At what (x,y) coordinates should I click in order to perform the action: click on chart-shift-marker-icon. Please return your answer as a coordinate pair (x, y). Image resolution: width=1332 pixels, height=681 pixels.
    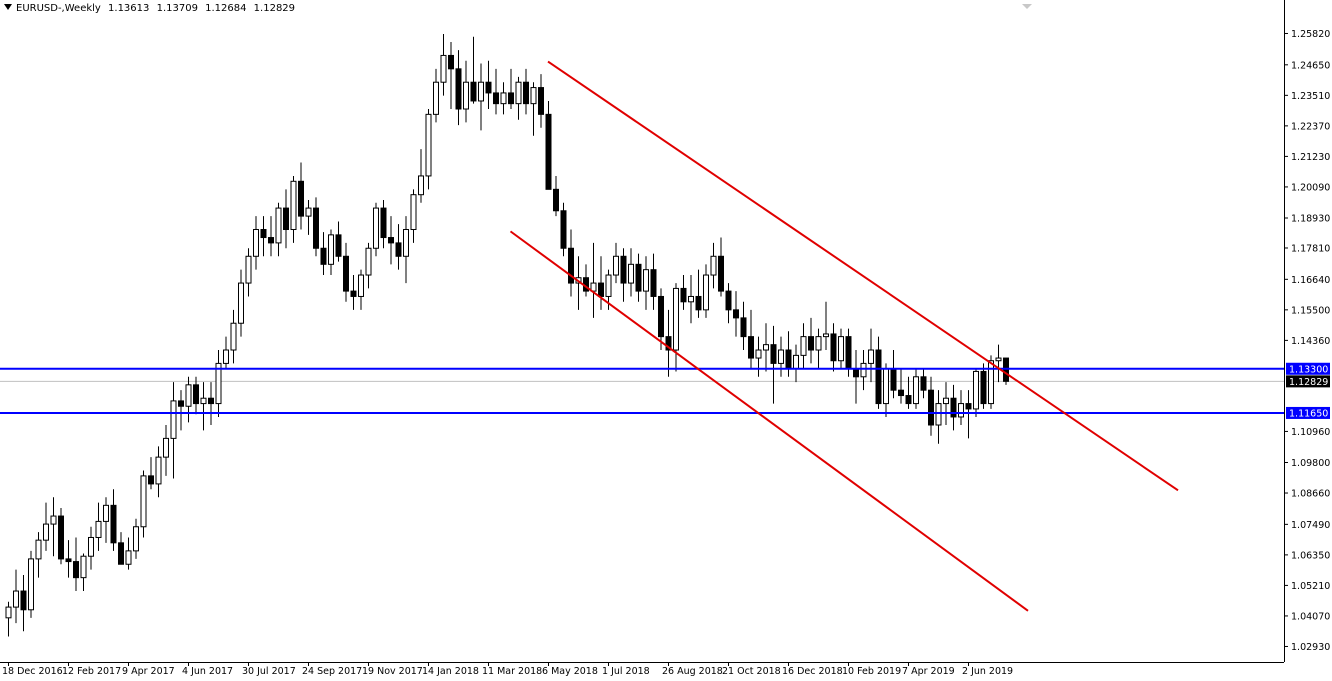
    Looking at the image, I should click on (1027, 6).